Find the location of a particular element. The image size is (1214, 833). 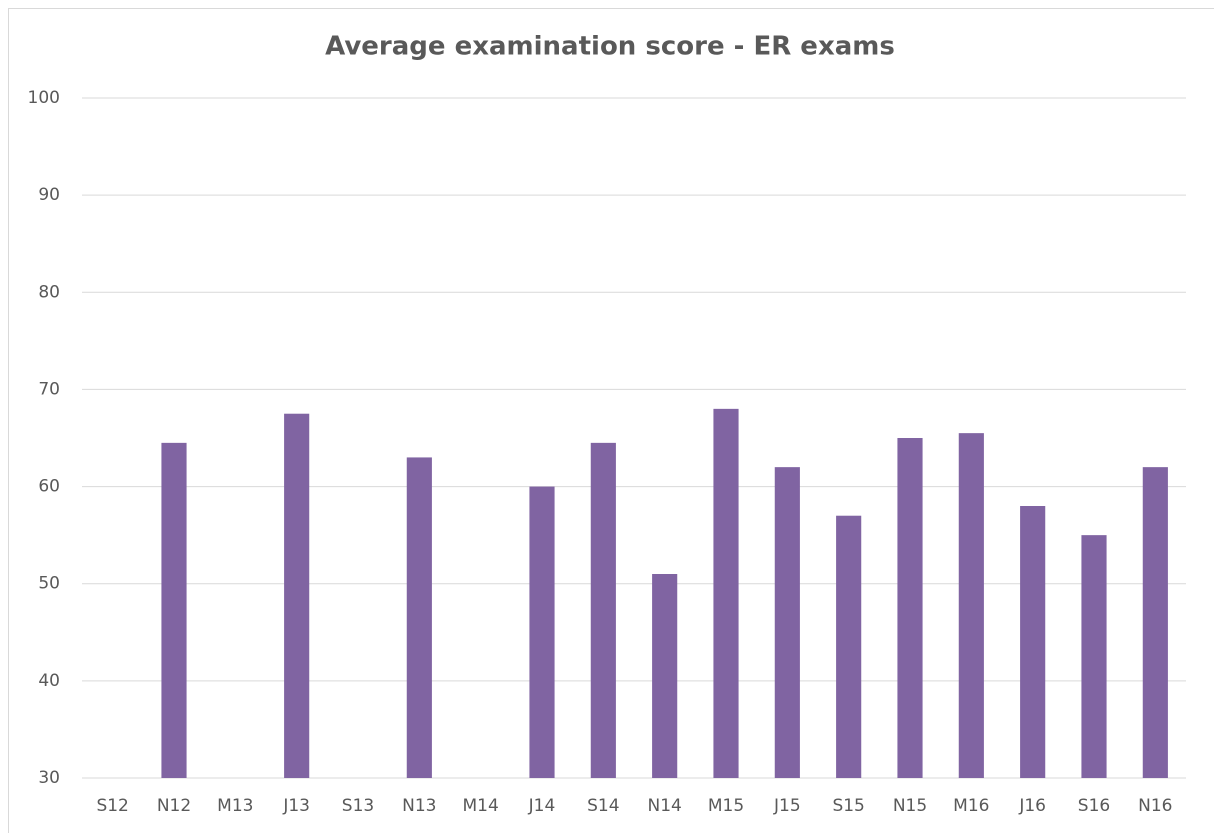

x-tick-label: N14 is located at coordinates (664, 806).